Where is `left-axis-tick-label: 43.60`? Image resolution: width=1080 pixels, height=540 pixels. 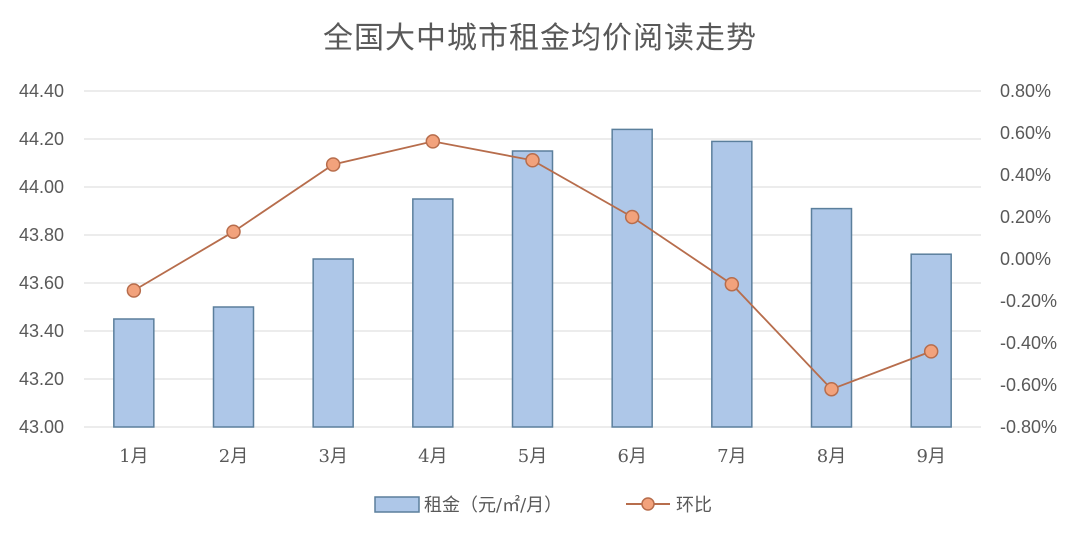 left-axis-tick-label: 43.60 is located at coordinates (41, 283).